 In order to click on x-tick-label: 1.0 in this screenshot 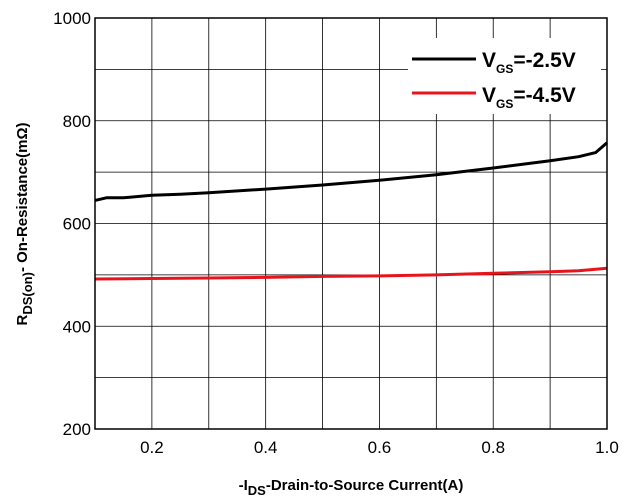, I will do `click(607, 447)`.